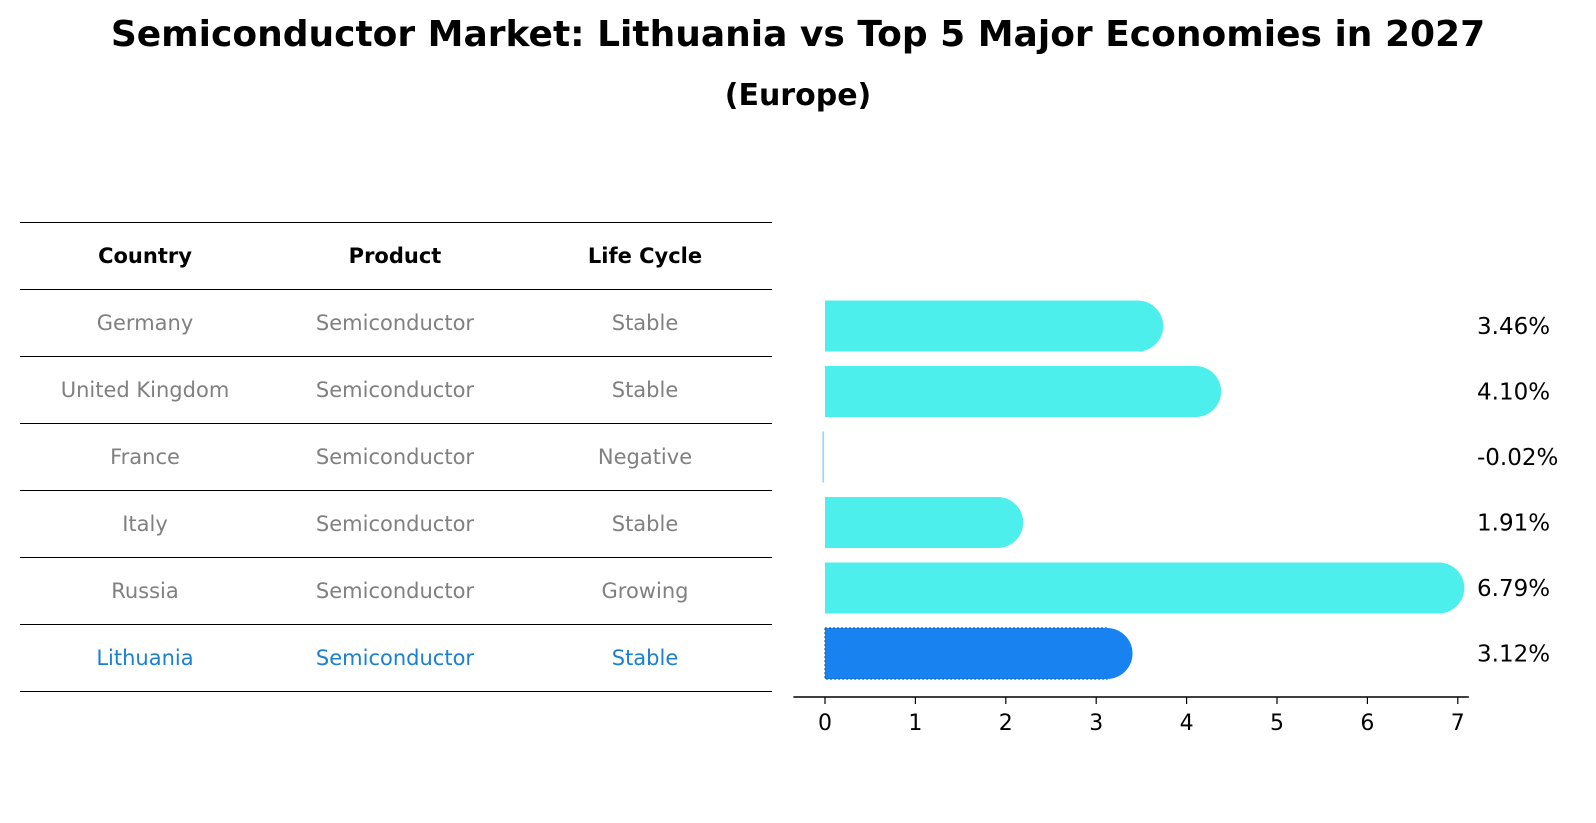  I want to click on country-cell: United Kingdom, so click(145, 390).